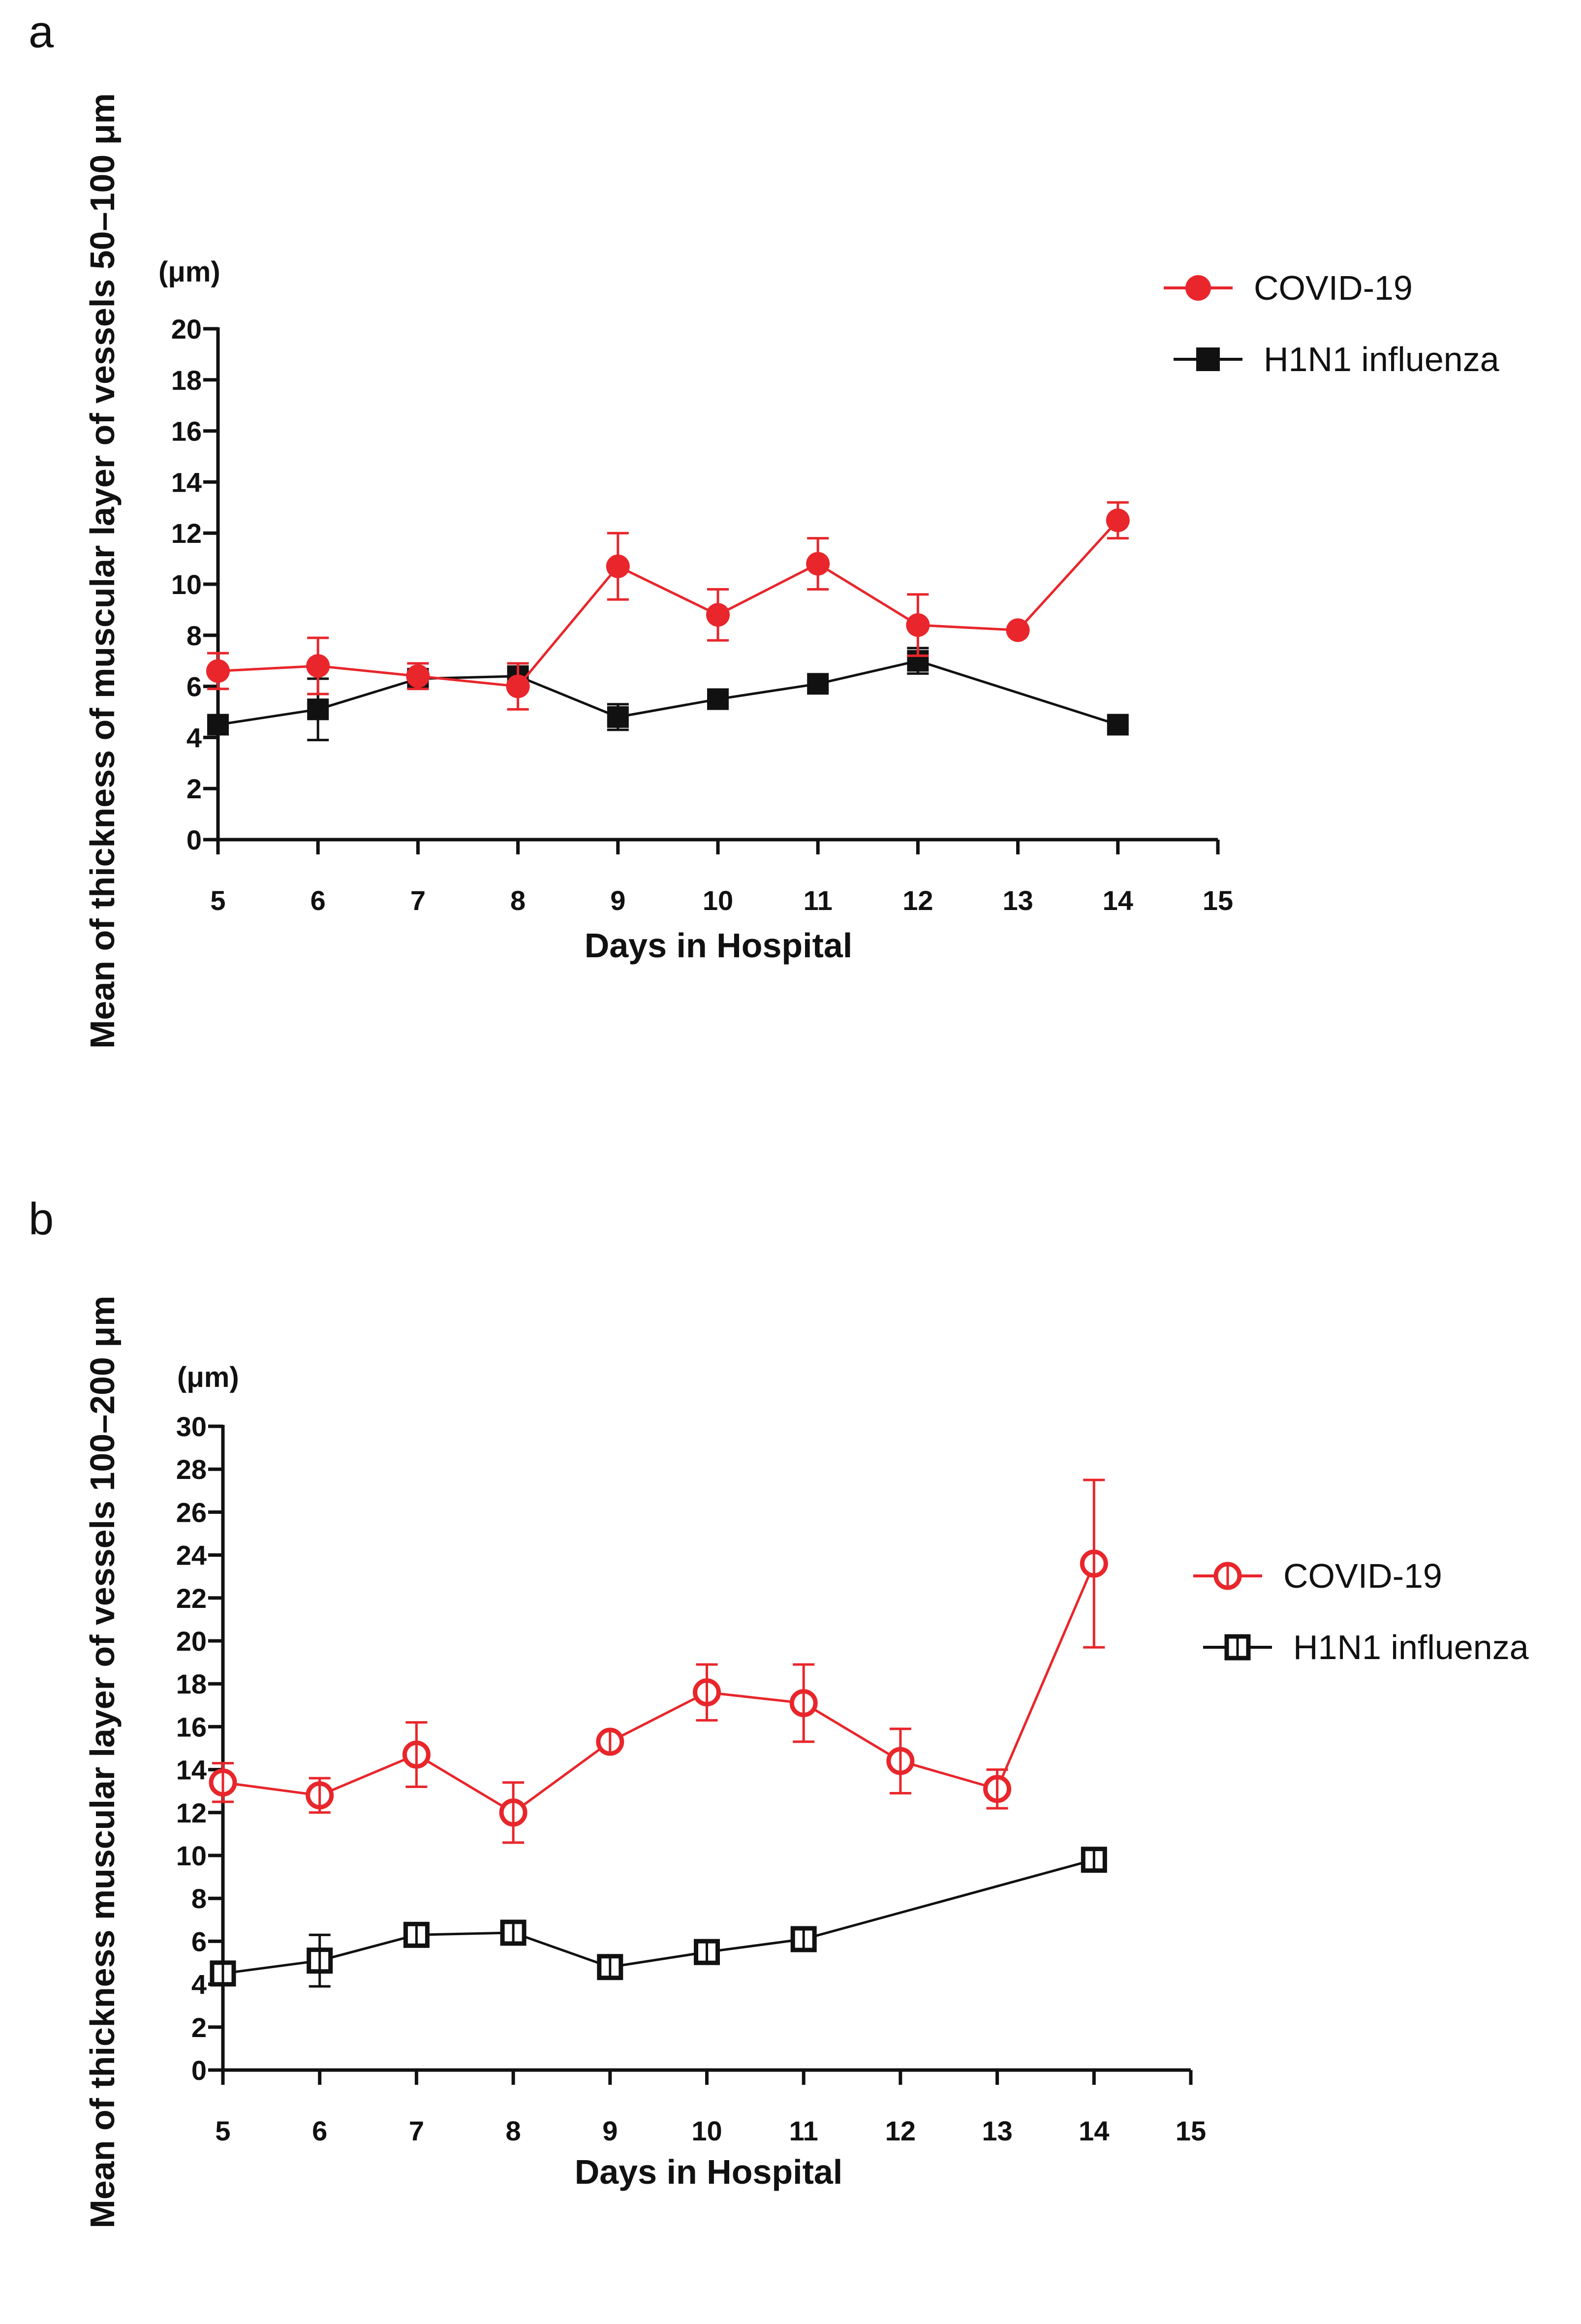 This screenshot has height=2324, width=1581. I want to click on panel-a-label: a, so click(41, 32).